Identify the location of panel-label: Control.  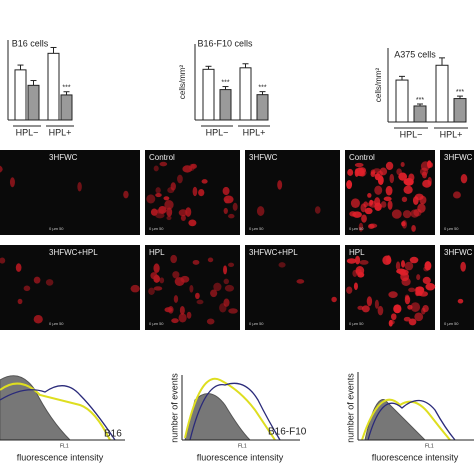
(162, 157).